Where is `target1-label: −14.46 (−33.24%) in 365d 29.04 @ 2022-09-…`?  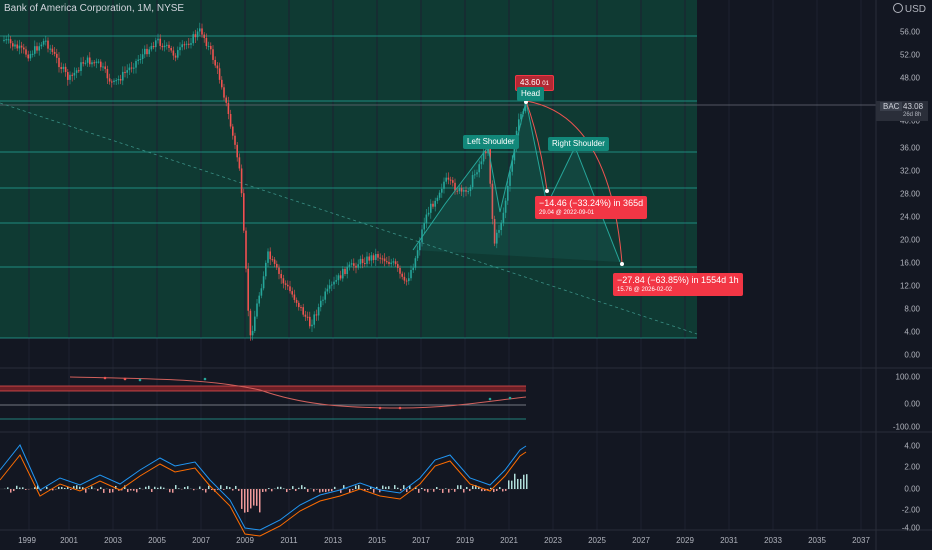 target1-label: −14.46 (−33.24%) in 365d 29.04 @ 2022-09-… is located at coordinates (591, 207).